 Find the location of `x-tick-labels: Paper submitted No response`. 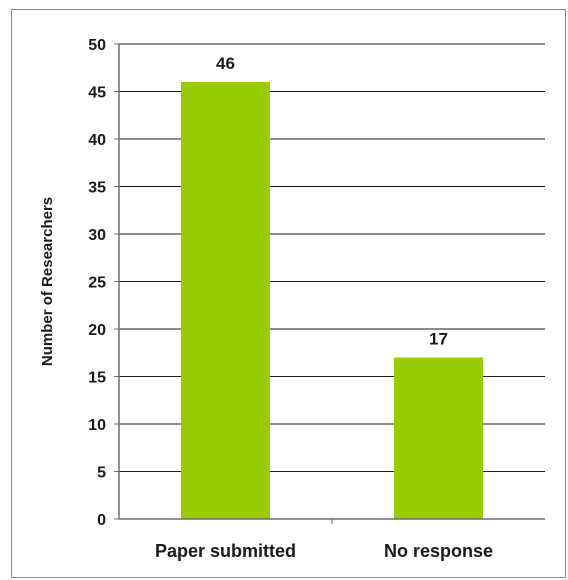

x-tick-labels: Paper submitted No response is located at coordinates (324, 540).